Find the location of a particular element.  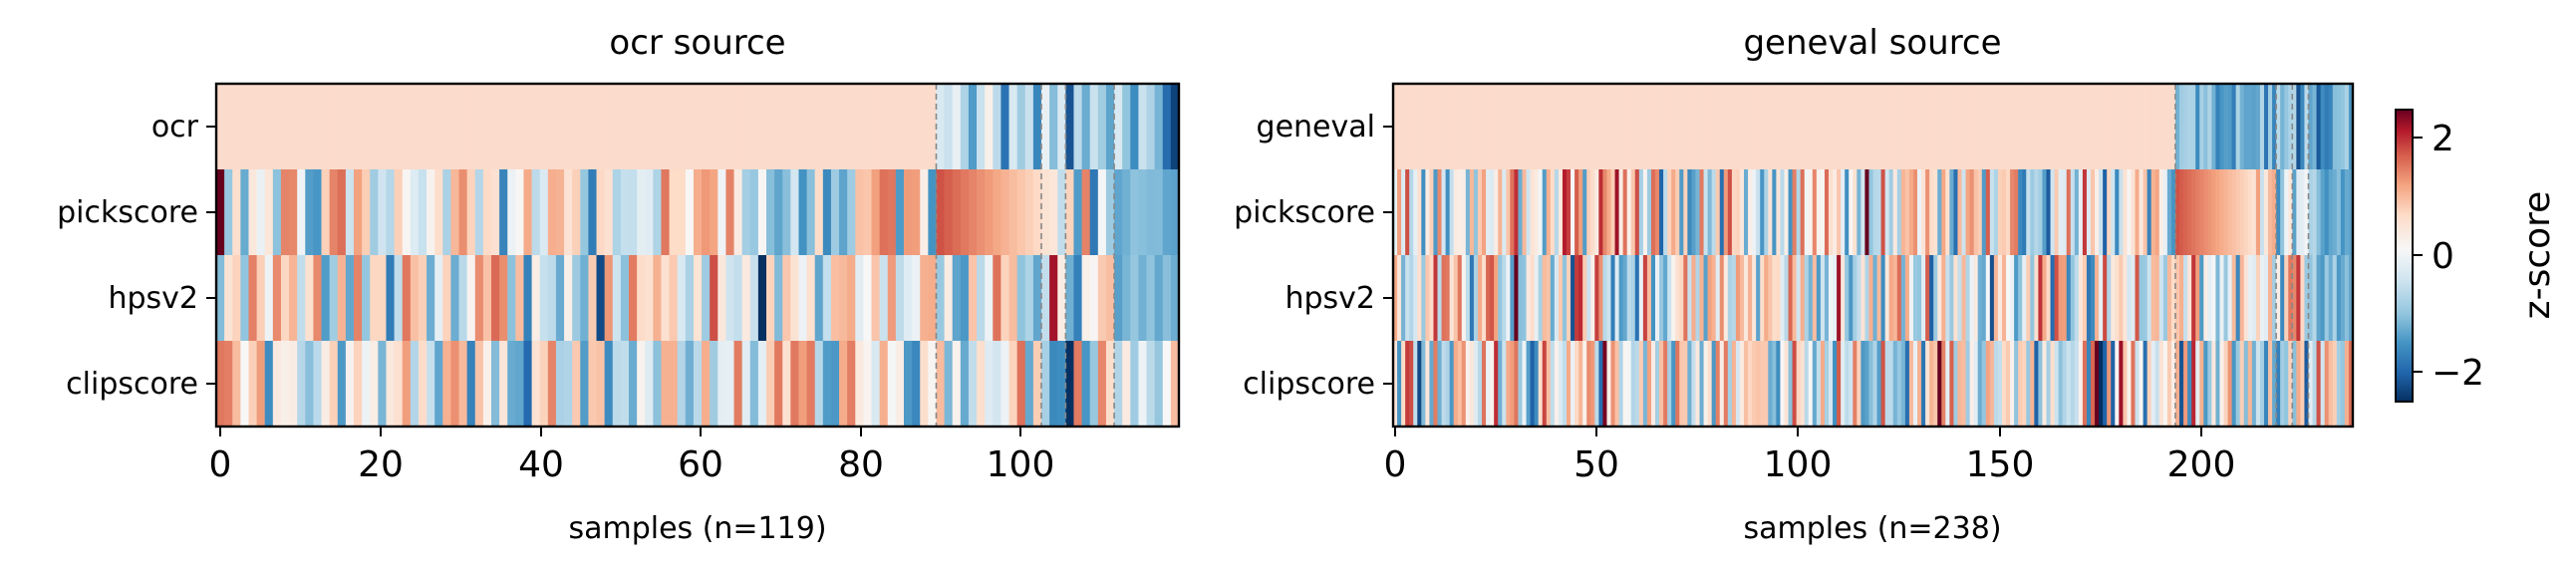

group-boundaries is located at coordinates (2242, 255).